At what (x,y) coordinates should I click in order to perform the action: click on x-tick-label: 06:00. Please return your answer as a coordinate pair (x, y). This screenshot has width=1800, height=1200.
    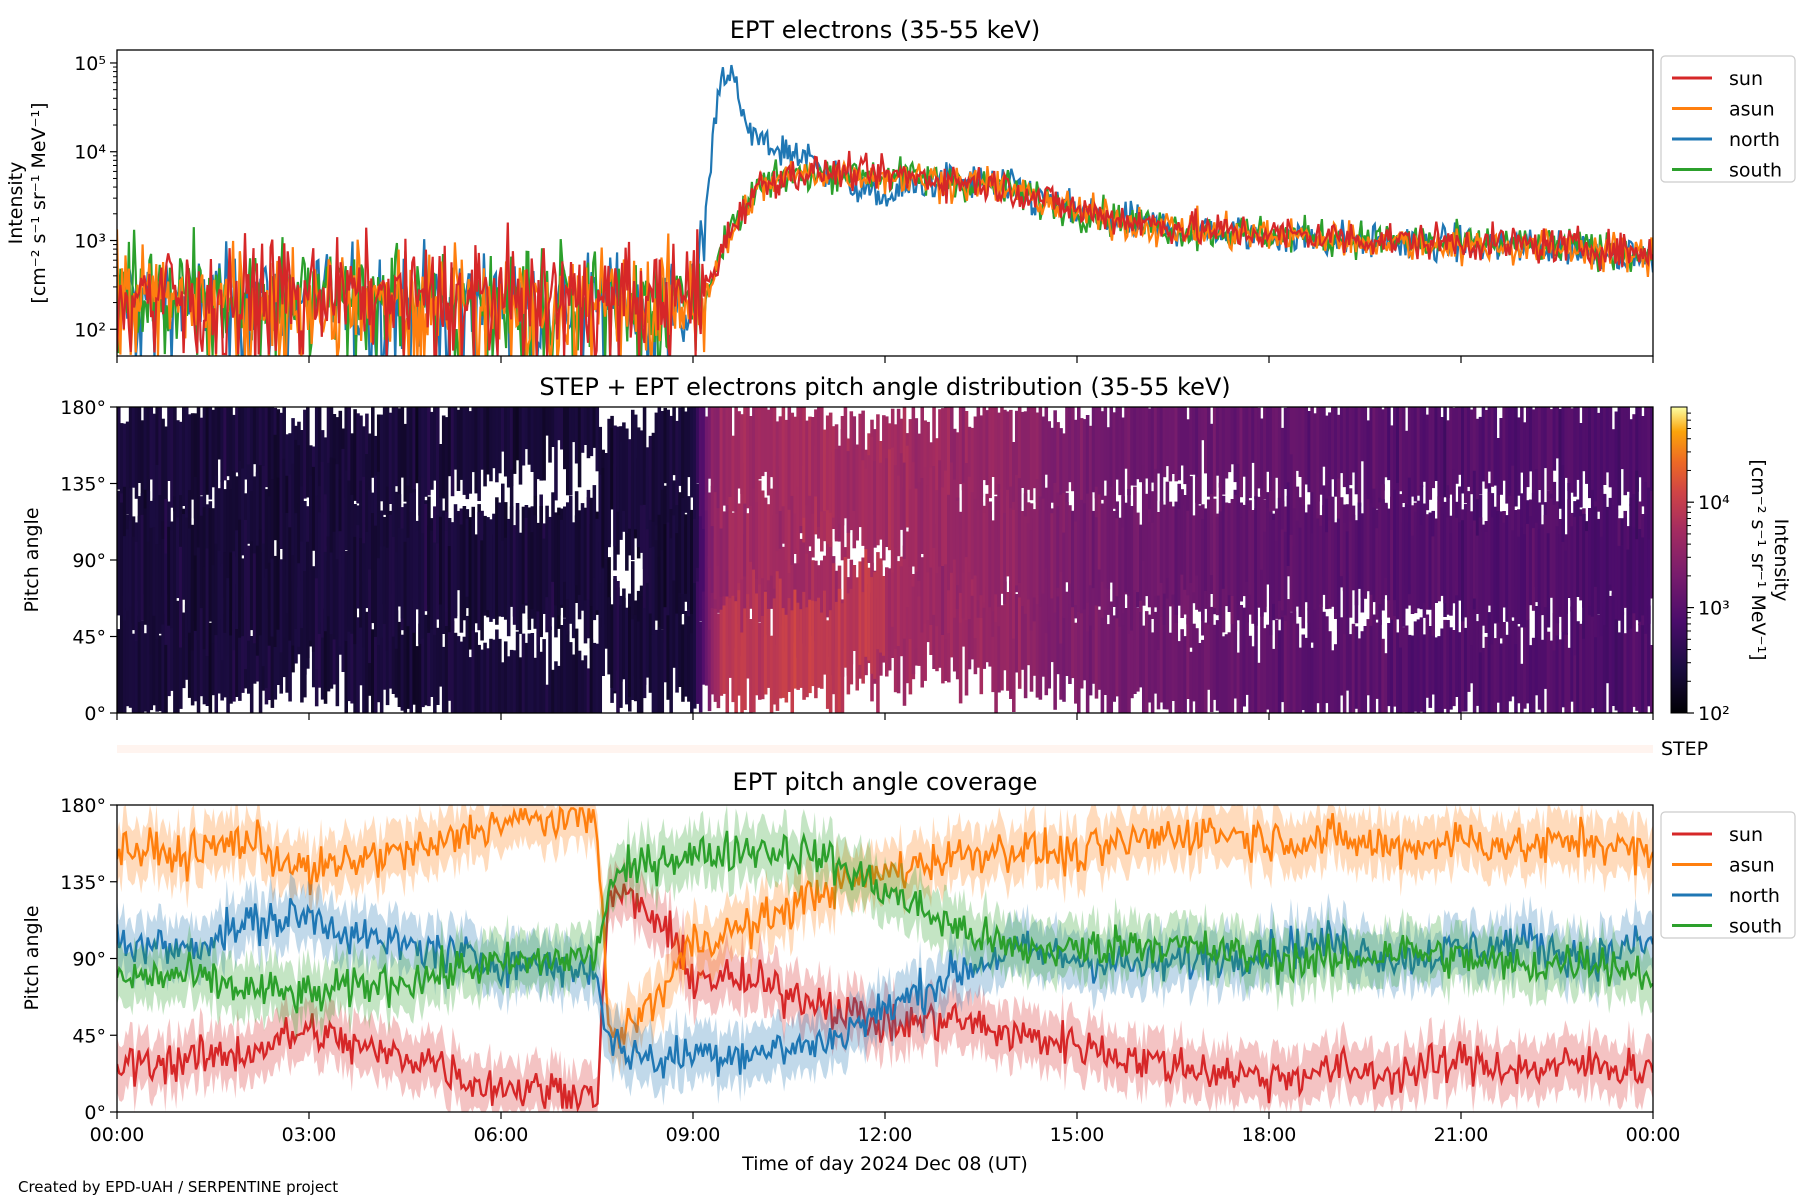
    Looking at the image, I should click on (501, 1135).